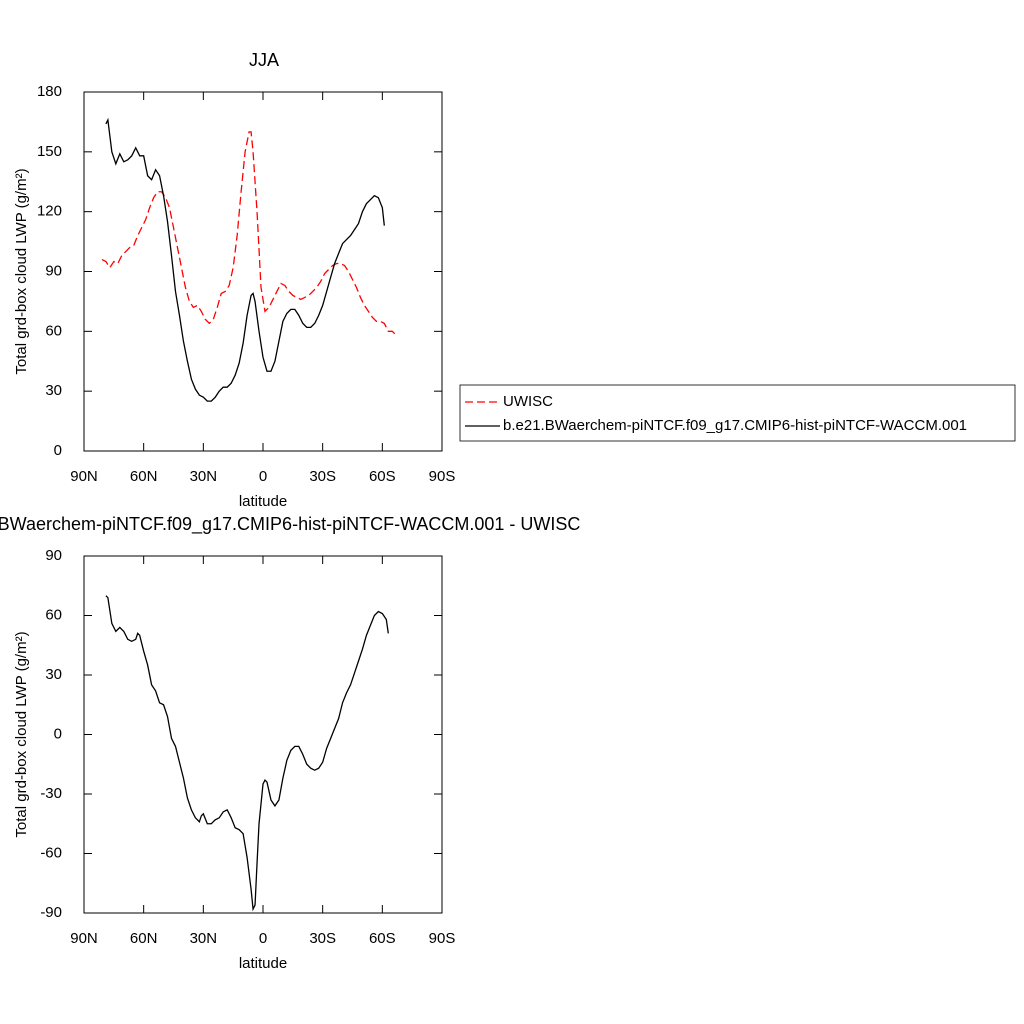 This screenshot has height=1024, width=1024. What do you see at coordinates (528, 401) in the screenshot?
I see `legend-label: UWISC` at bounding box center [528, 401].